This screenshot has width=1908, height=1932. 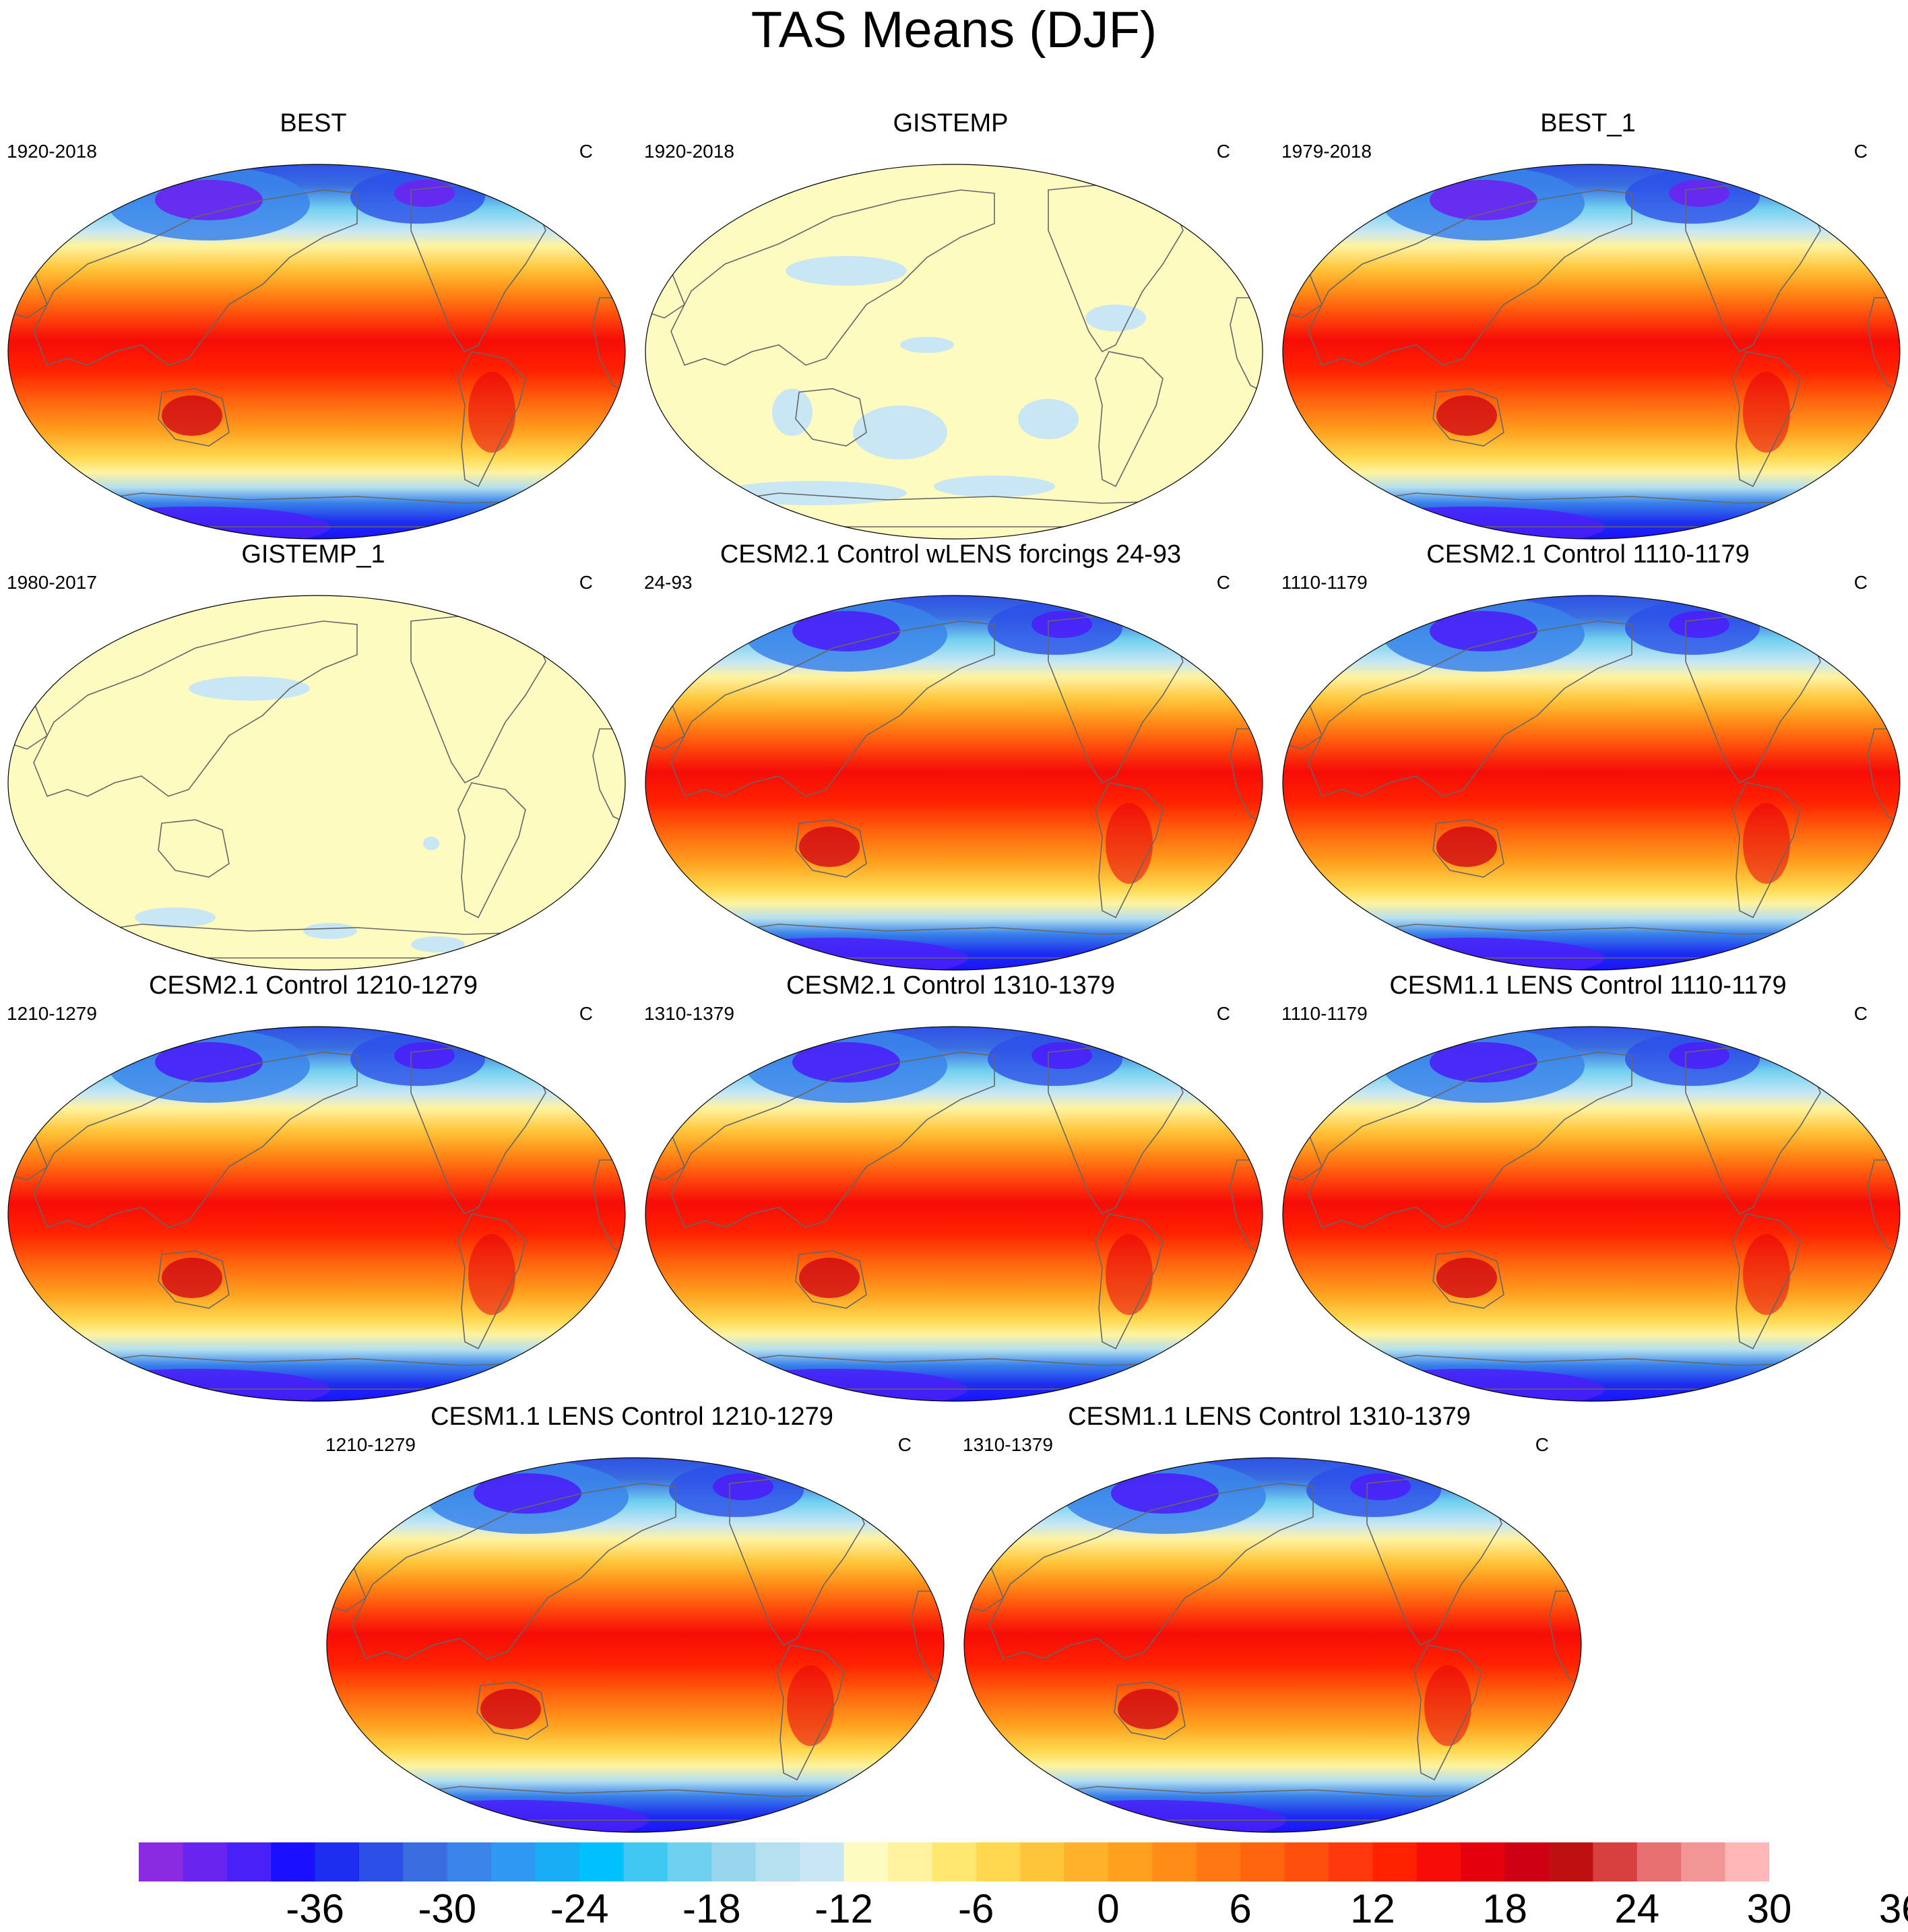 I want to click on map-panel: BEST_1 1979-2018 C, so click(x=1588, y=324).